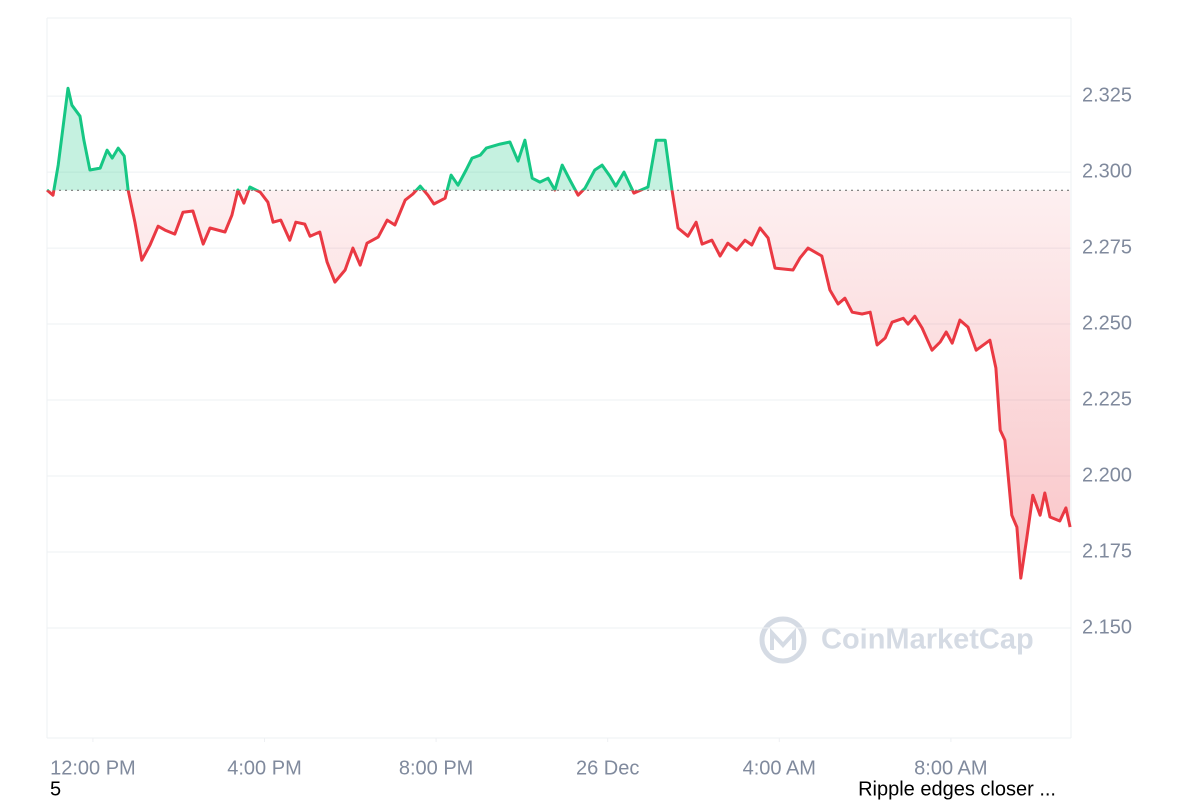 This screenshot has height=805, width=1200. I want to click on area-up, so click(360, 139).